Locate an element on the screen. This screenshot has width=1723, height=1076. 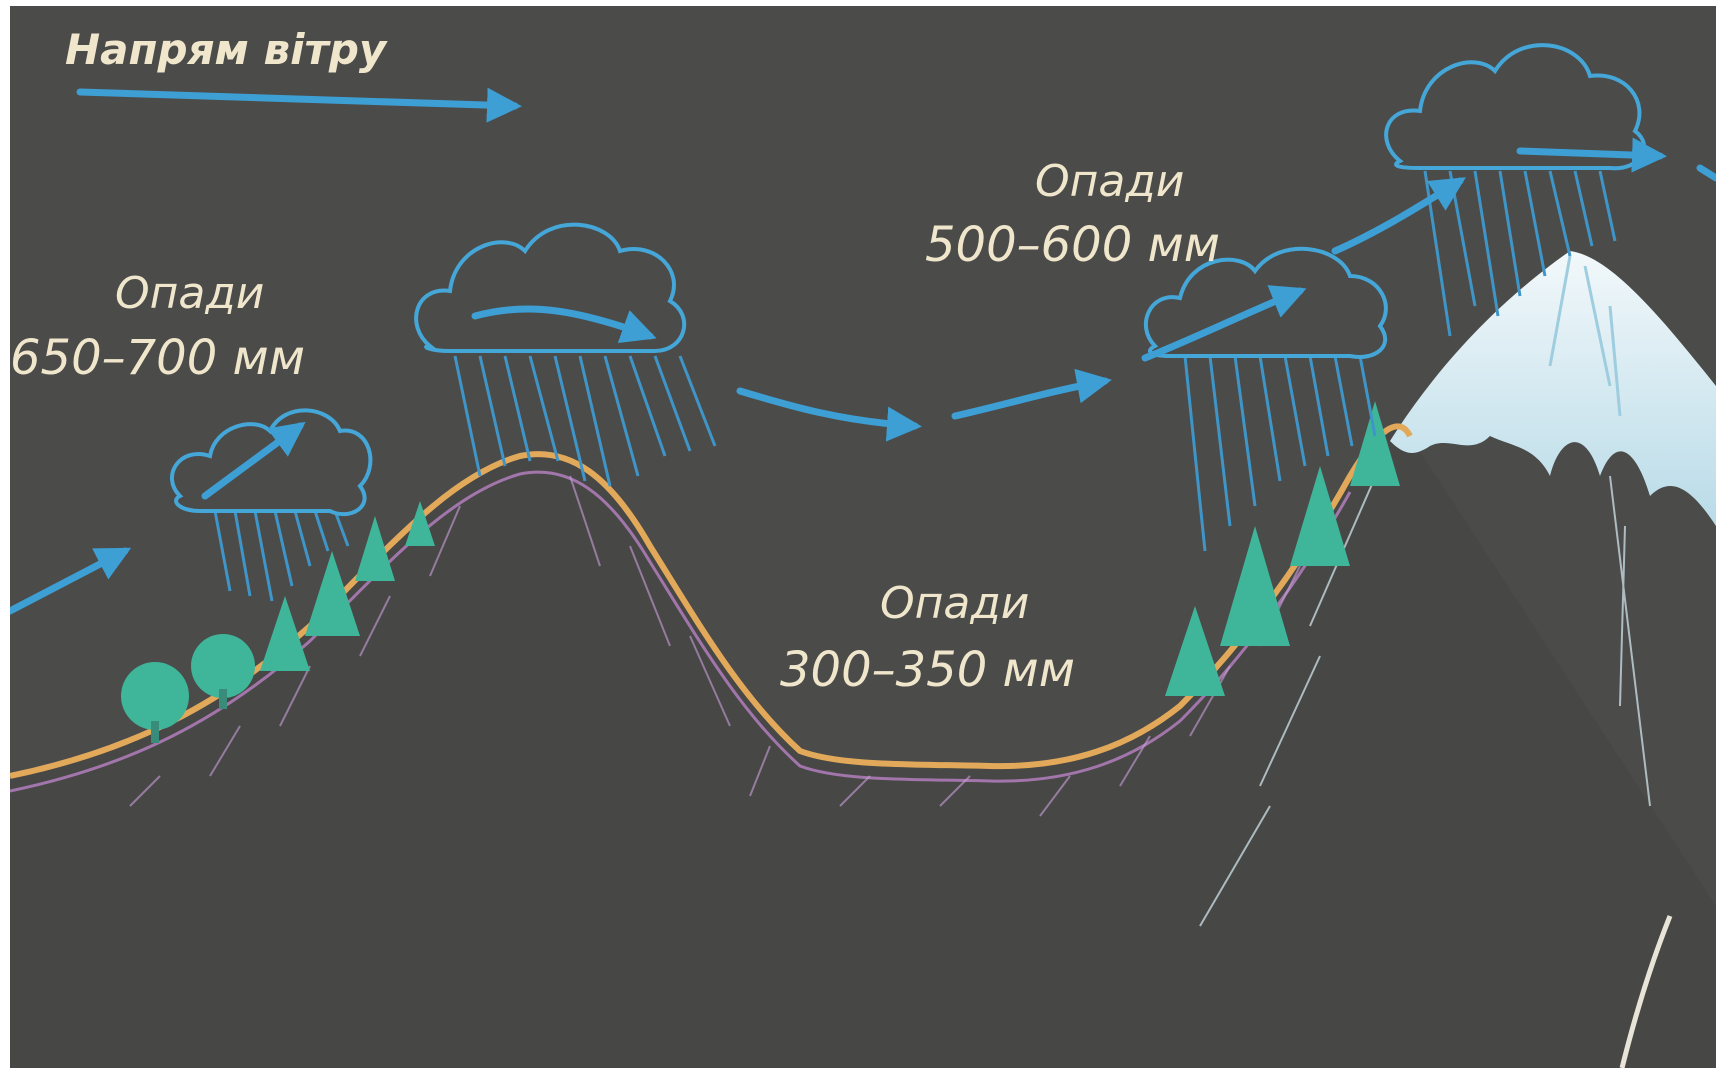
rain-top-cloud is located at coordinates (1520, 253).